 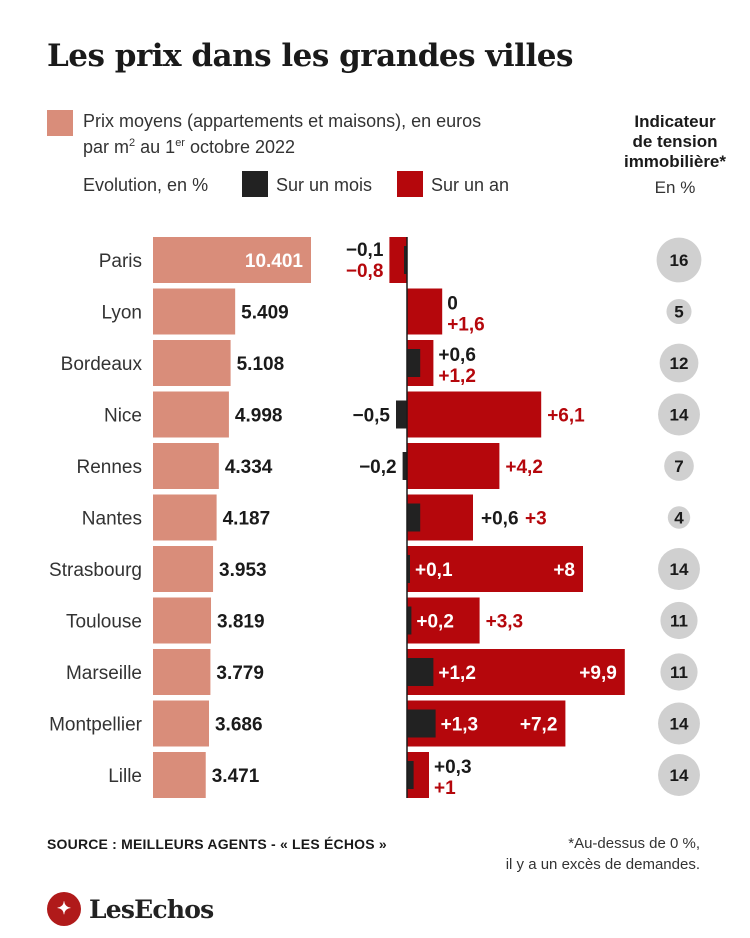 I want to click on page-title: Les prix dans les grandes villes, so click(x=310, y=56).